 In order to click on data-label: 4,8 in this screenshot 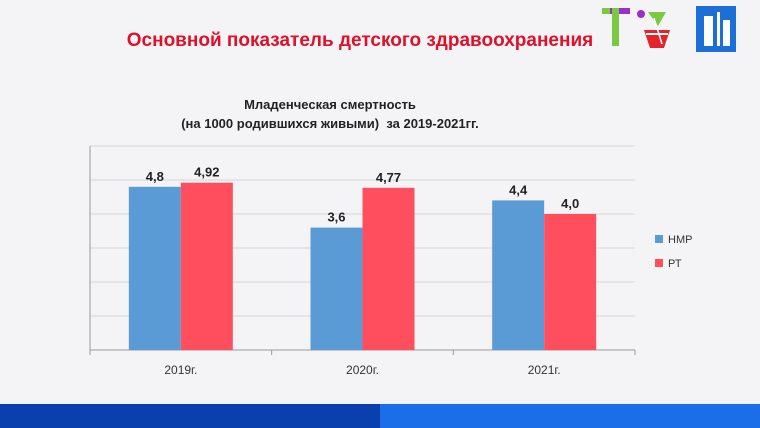, I will do `click(155, 176)`.